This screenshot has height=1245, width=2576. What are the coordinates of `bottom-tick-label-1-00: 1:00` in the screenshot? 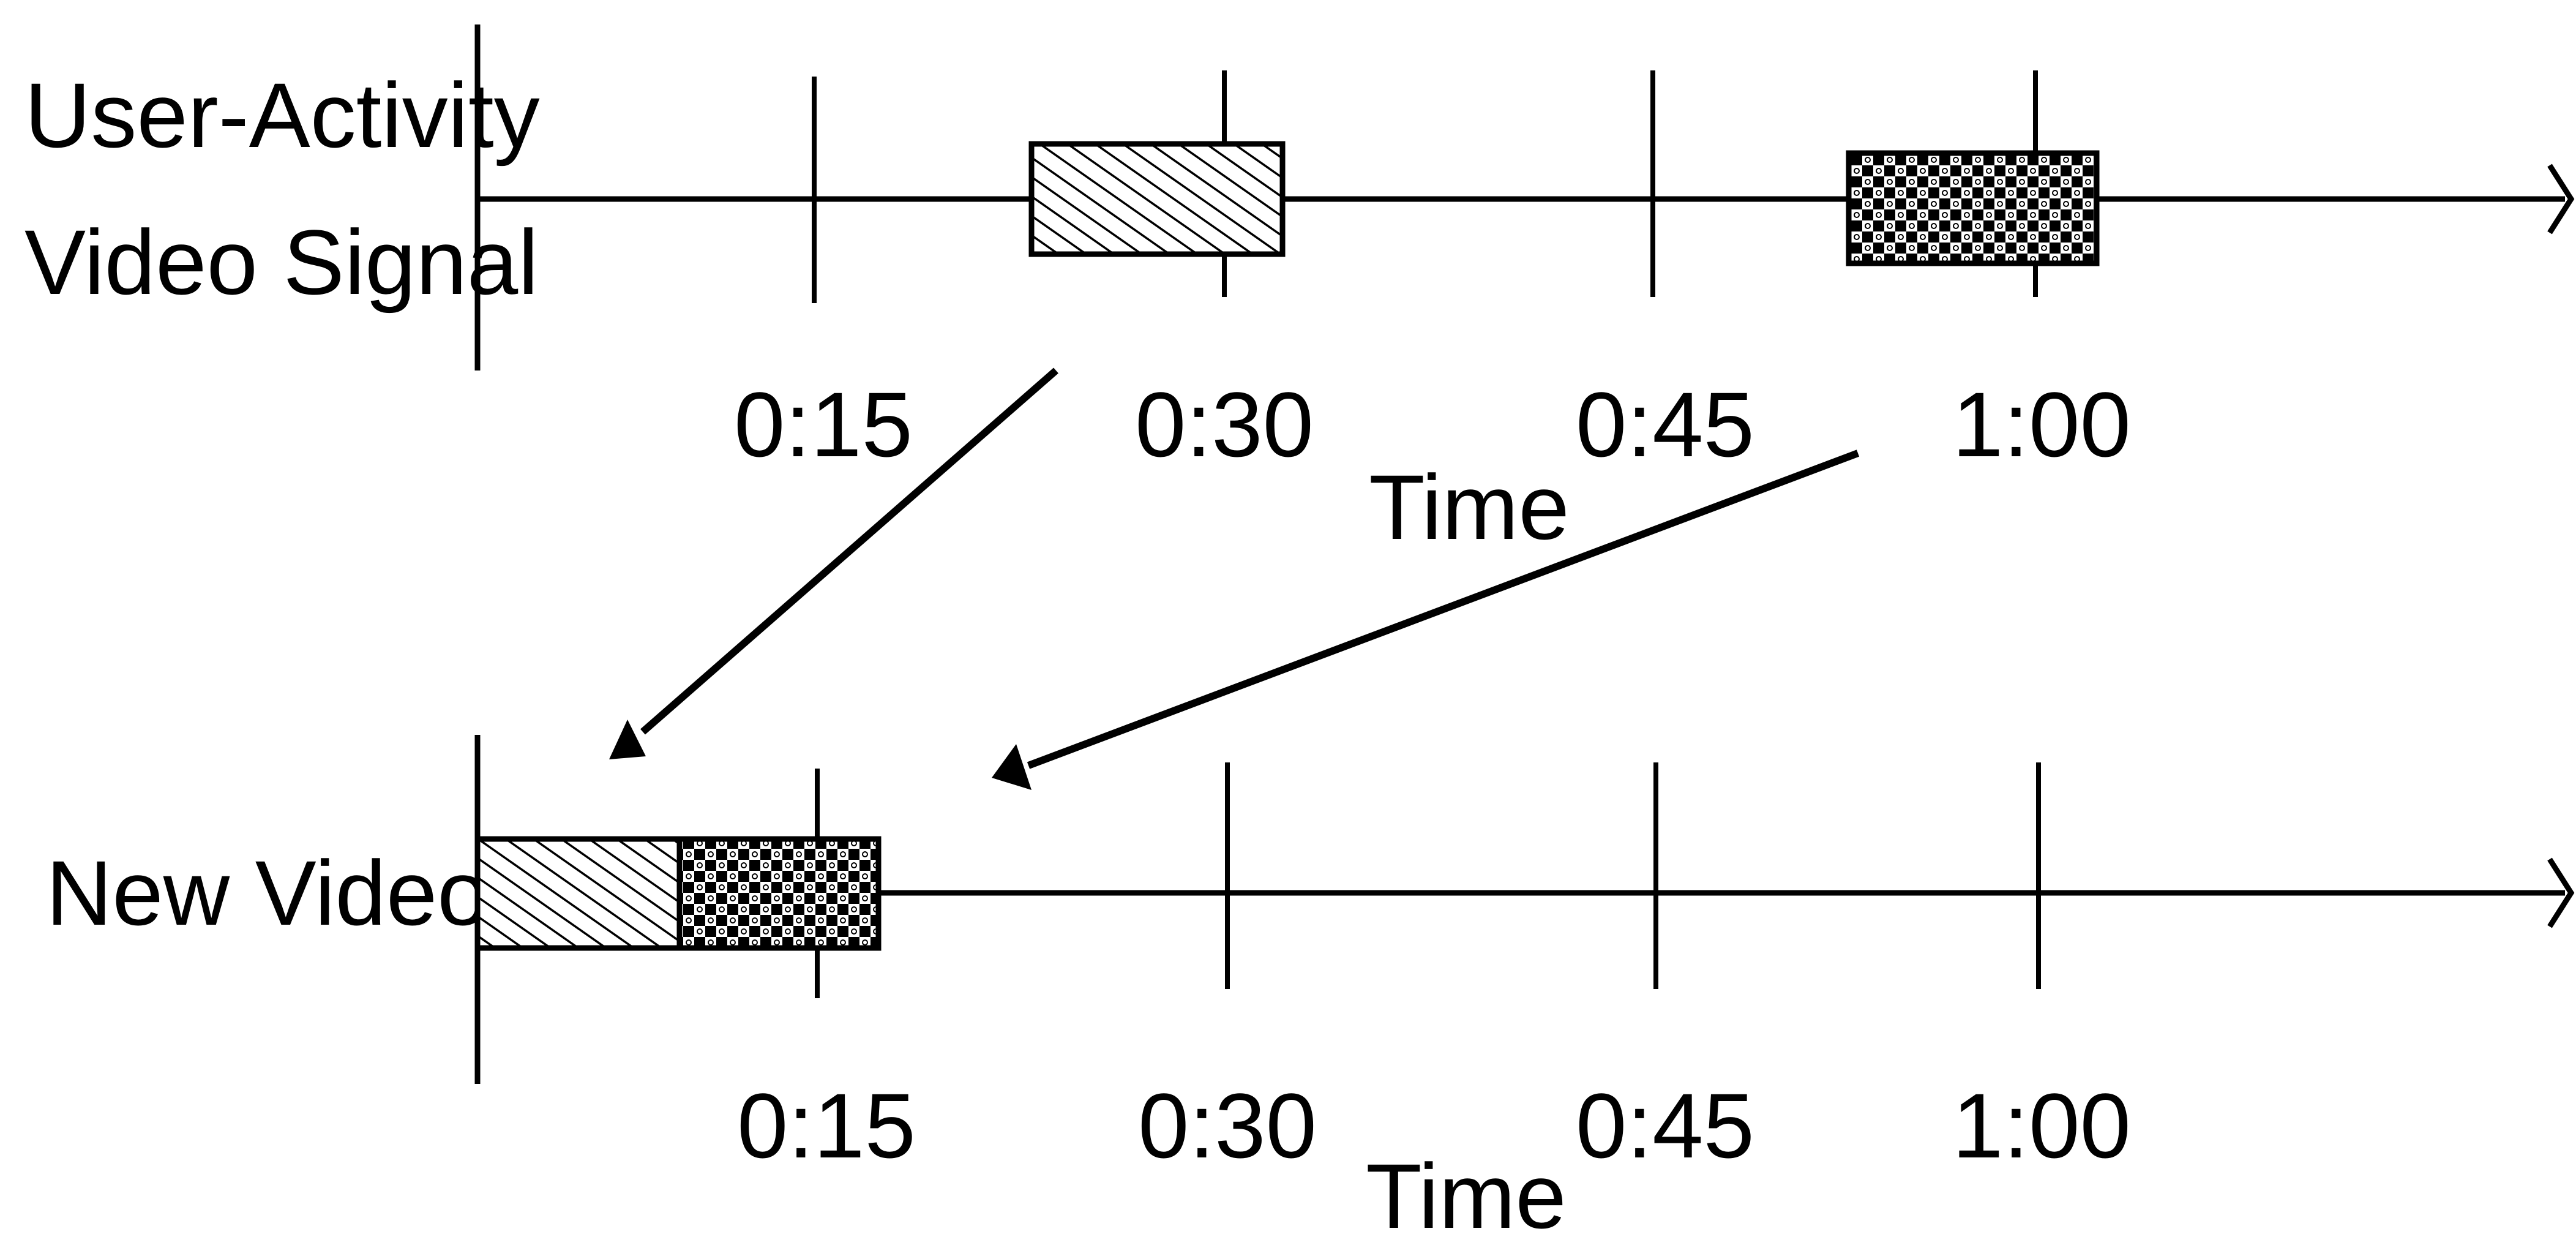 It's located at (2042, 1125).